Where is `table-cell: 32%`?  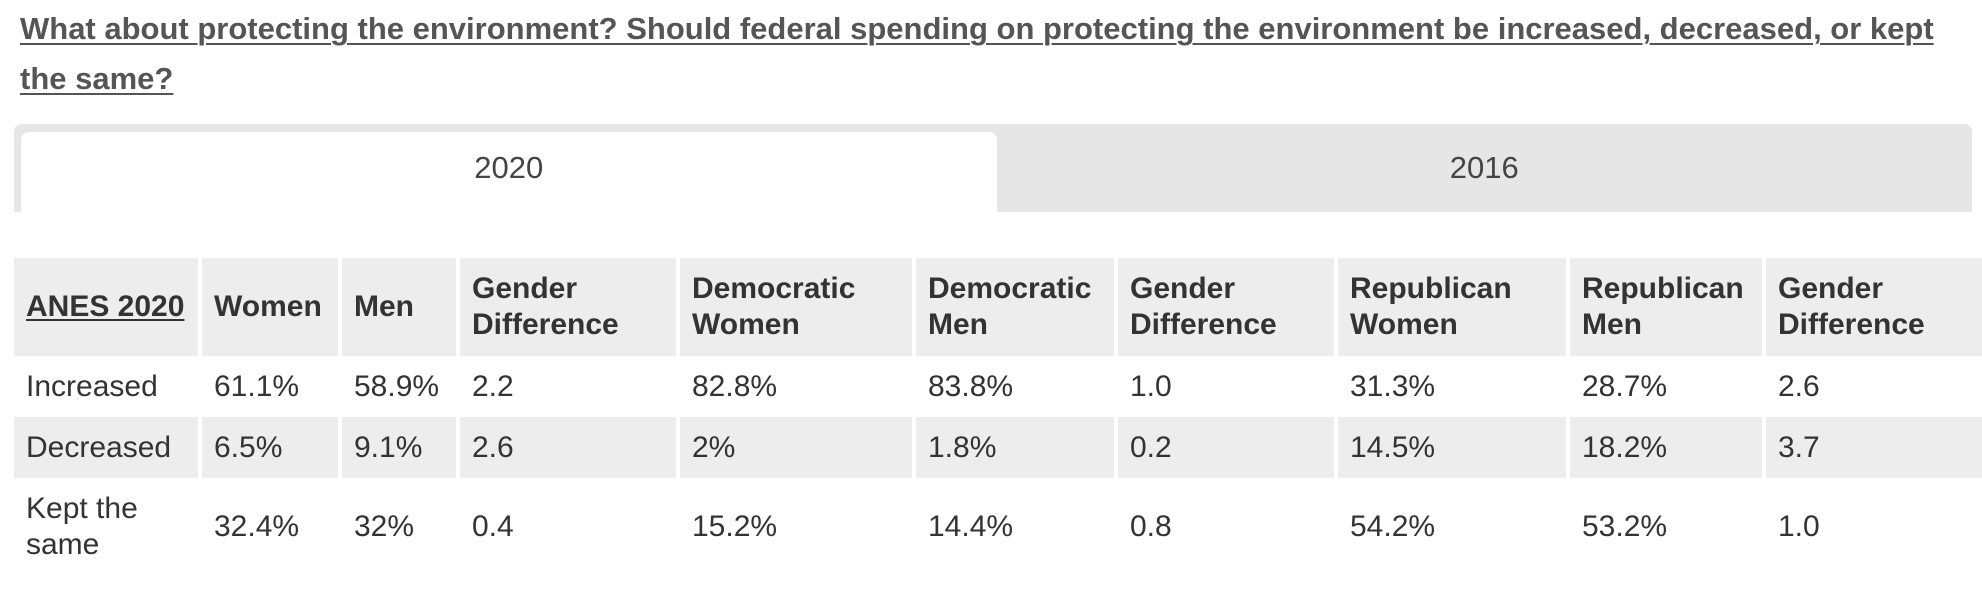
table-cell: 32% is located at coordinates (399, 527).